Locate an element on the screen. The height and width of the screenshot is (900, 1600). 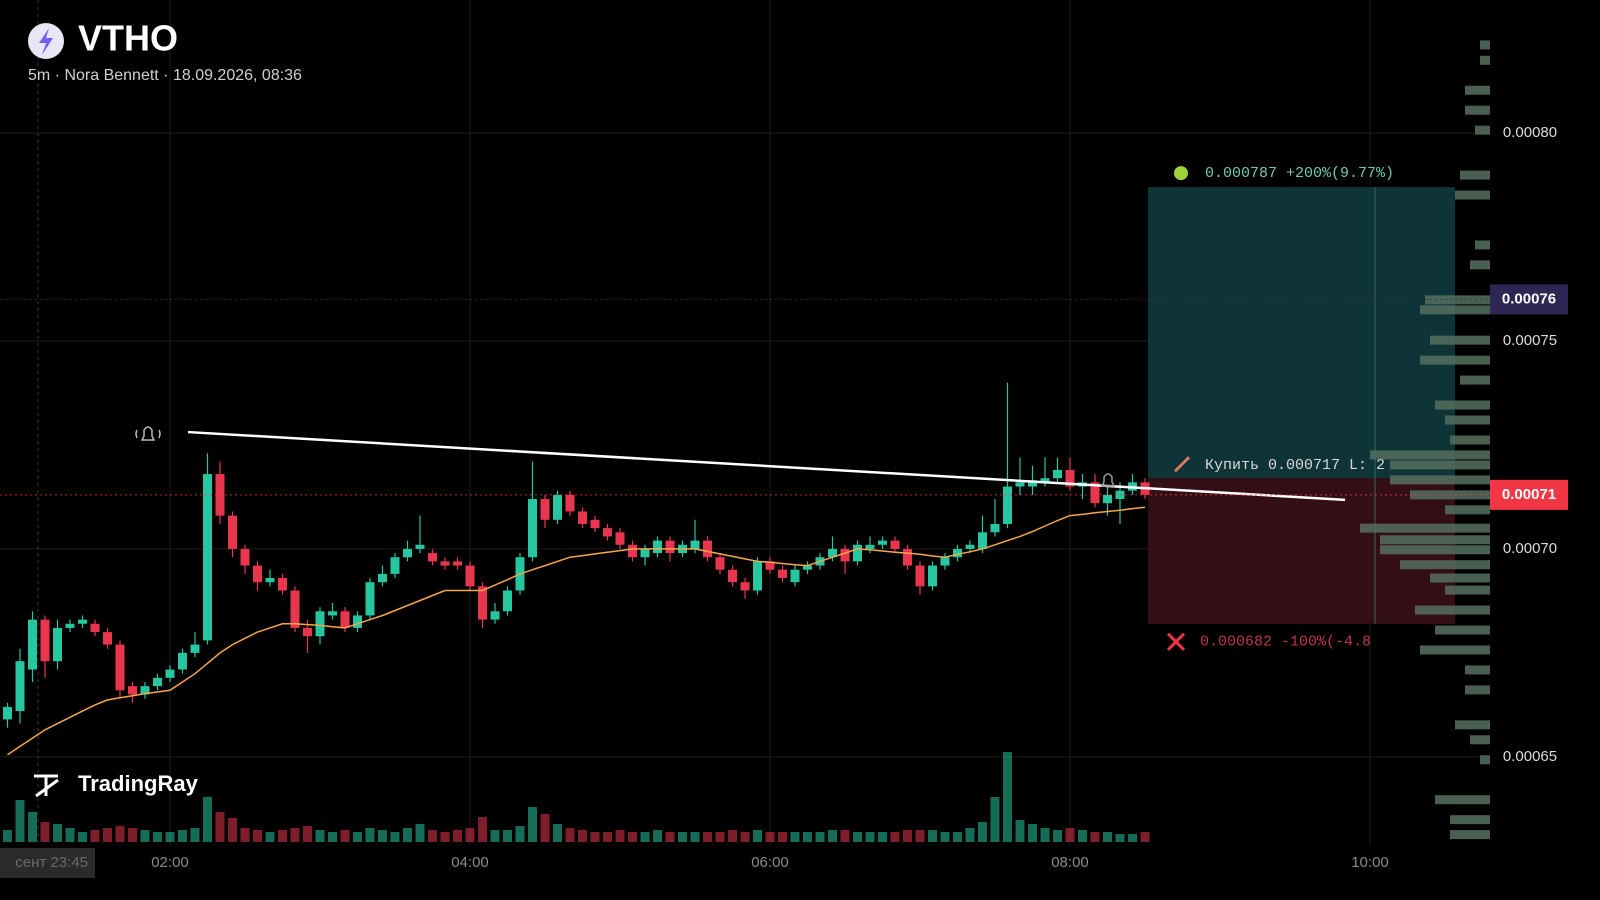
y-tick-label: 0.00075 is located at coordinates (1530, 340).